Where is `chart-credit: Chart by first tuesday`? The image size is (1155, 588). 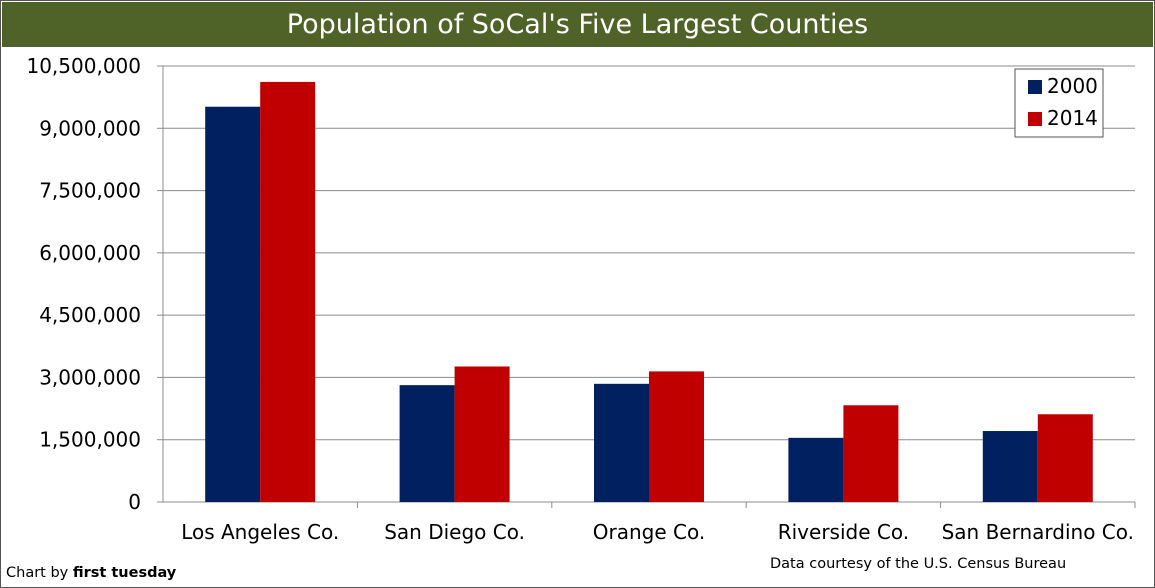 chart-credit: Chart by first tuesday is located at coordinates (91, 573).